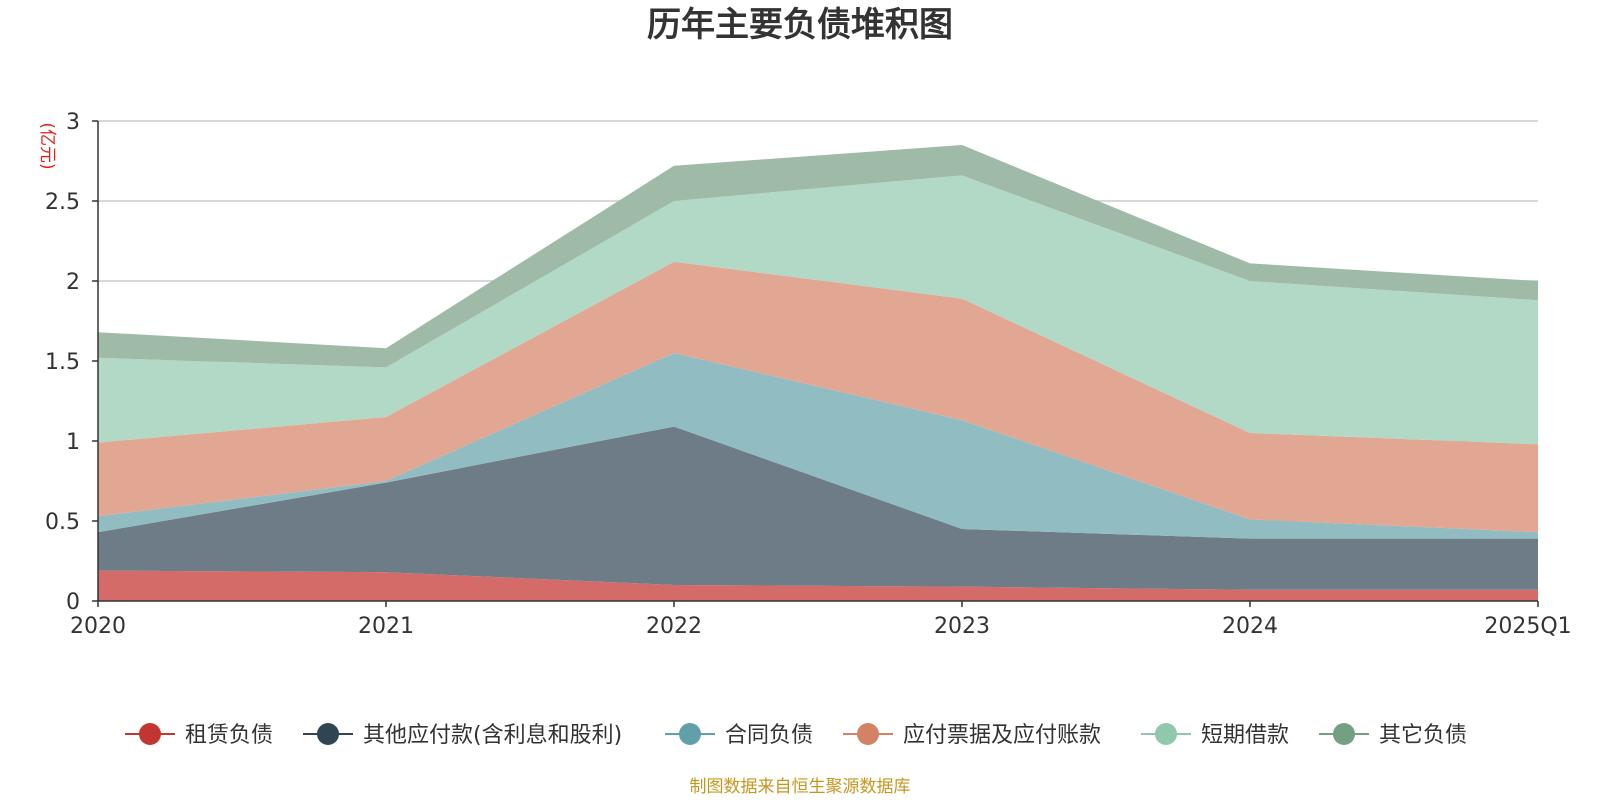  Describe the element at coordinates (674, 626) in the screenshot. I see `x-tick-label: 2022` at that location.